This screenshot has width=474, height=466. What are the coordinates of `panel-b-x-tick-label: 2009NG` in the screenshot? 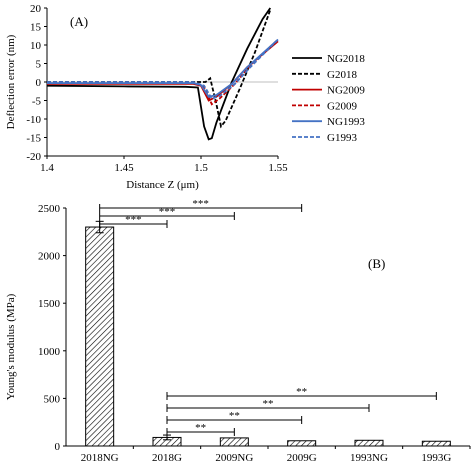 It's located at (234, 458).